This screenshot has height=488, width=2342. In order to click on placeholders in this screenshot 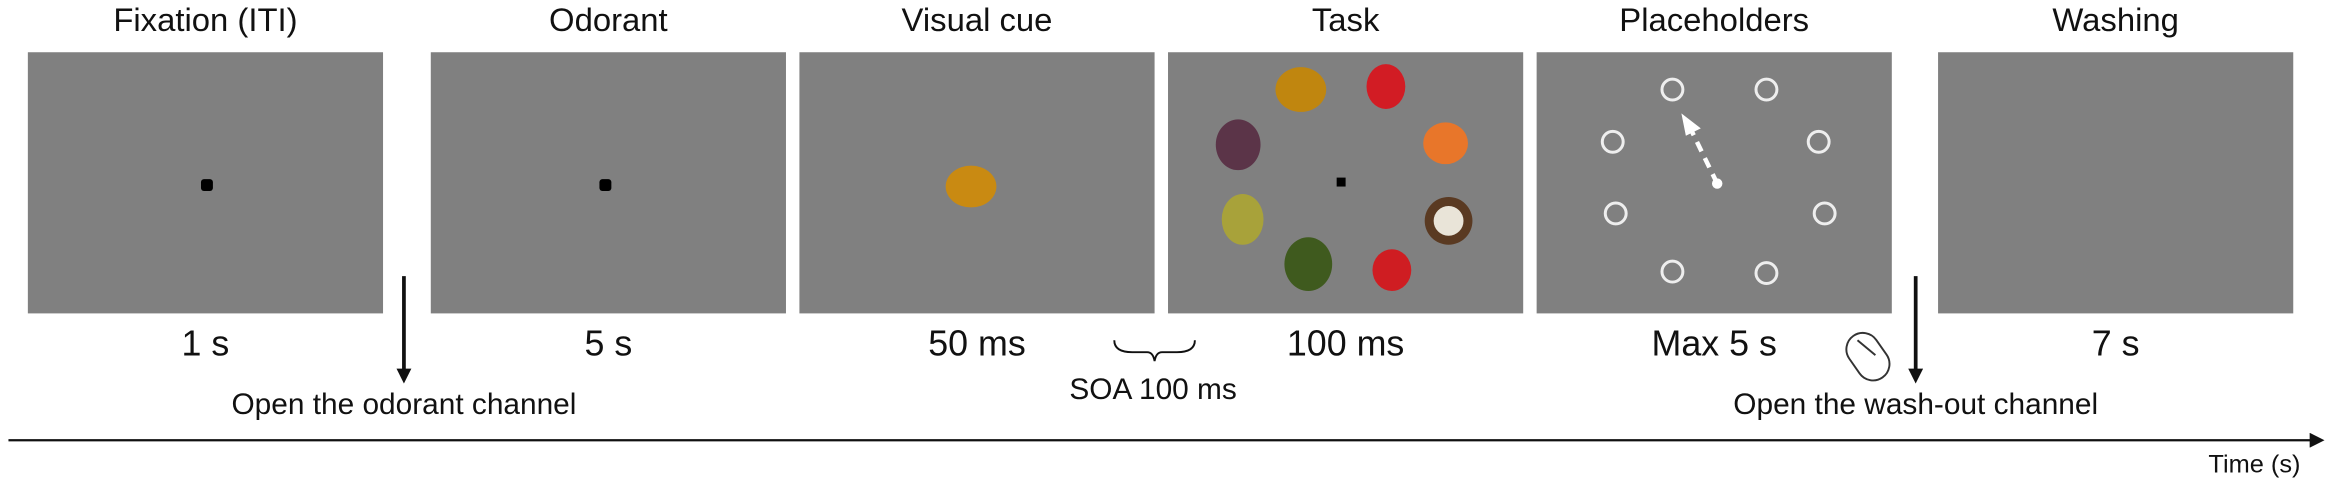, I will do `click(1718, 181)`.